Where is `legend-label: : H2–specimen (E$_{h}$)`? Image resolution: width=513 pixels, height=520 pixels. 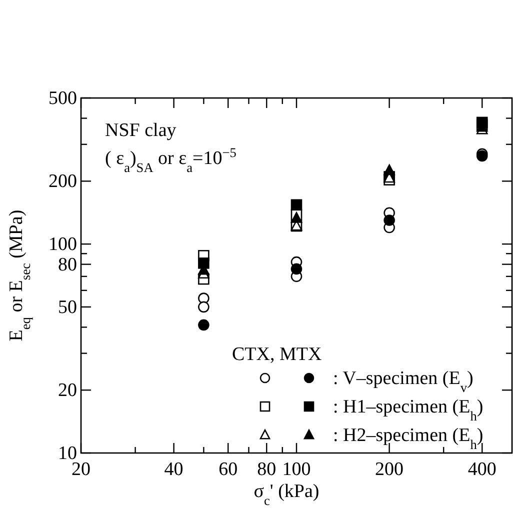
legend-label: : H2–specimen (E$_{h}$) is located at coordinates (408, 438).